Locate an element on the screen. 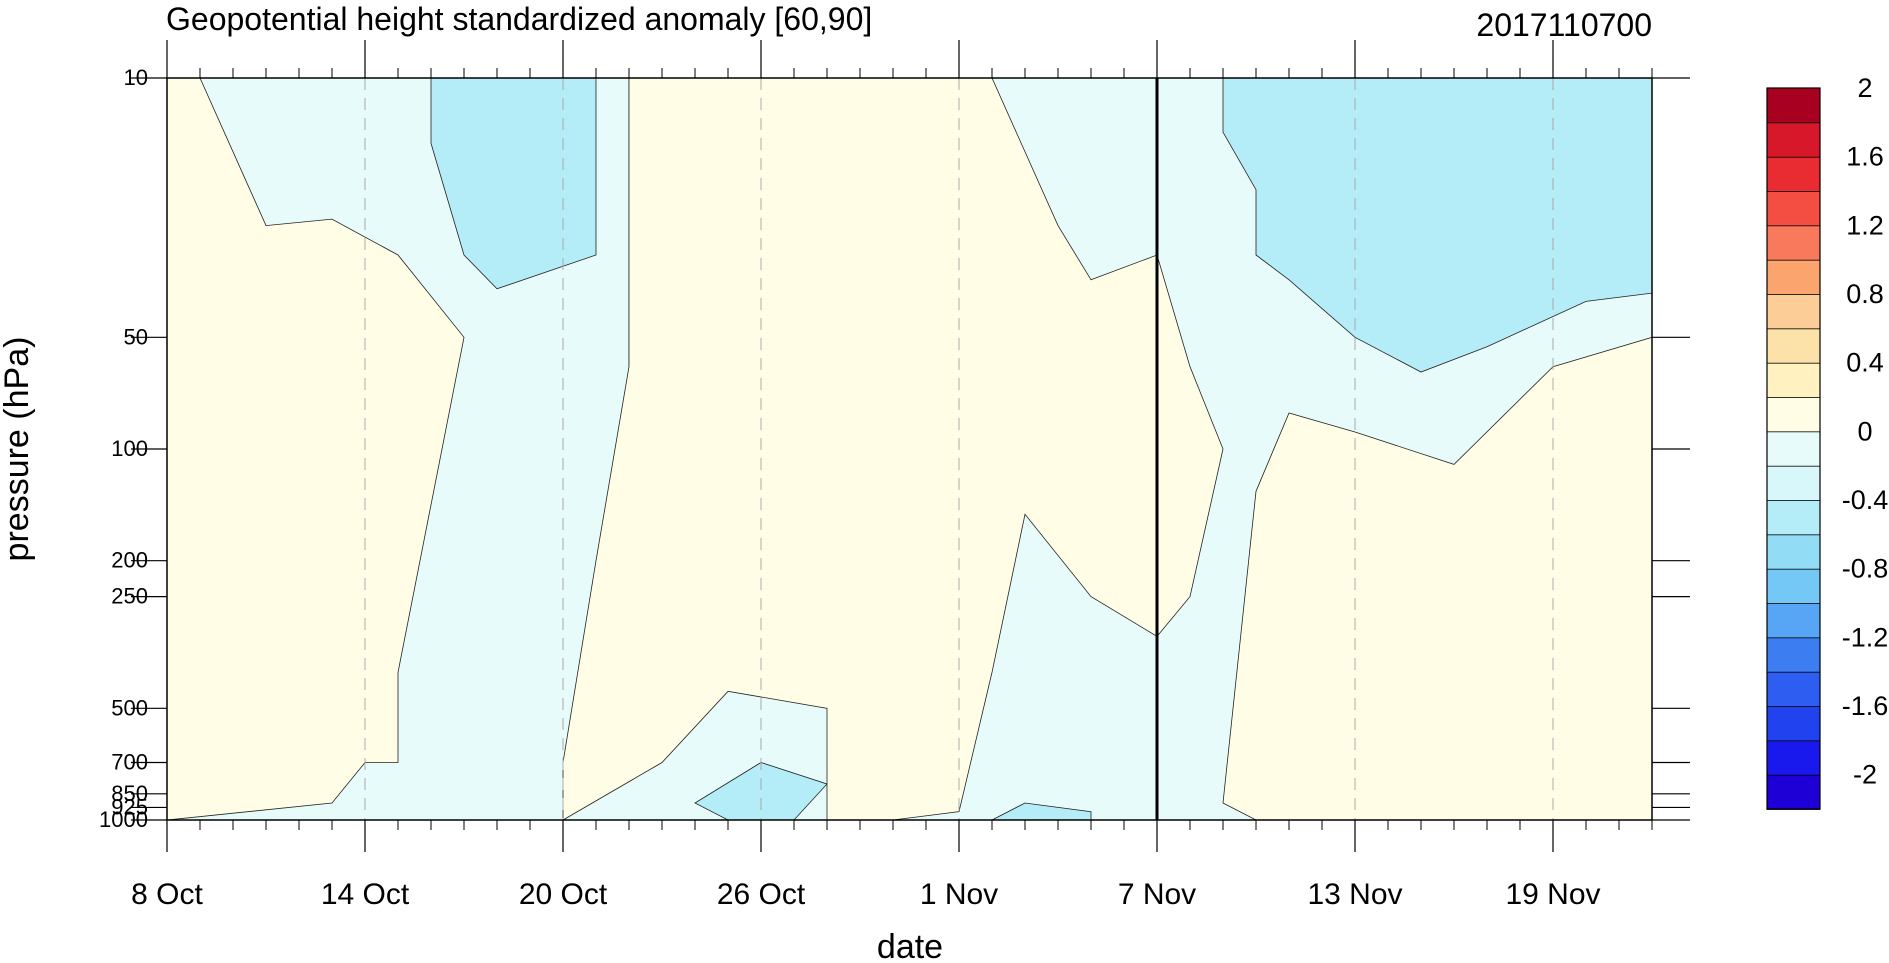 This screenshot has width=1889, height=963. y-tick-label: 1000 is located at coordinates (123, 819).